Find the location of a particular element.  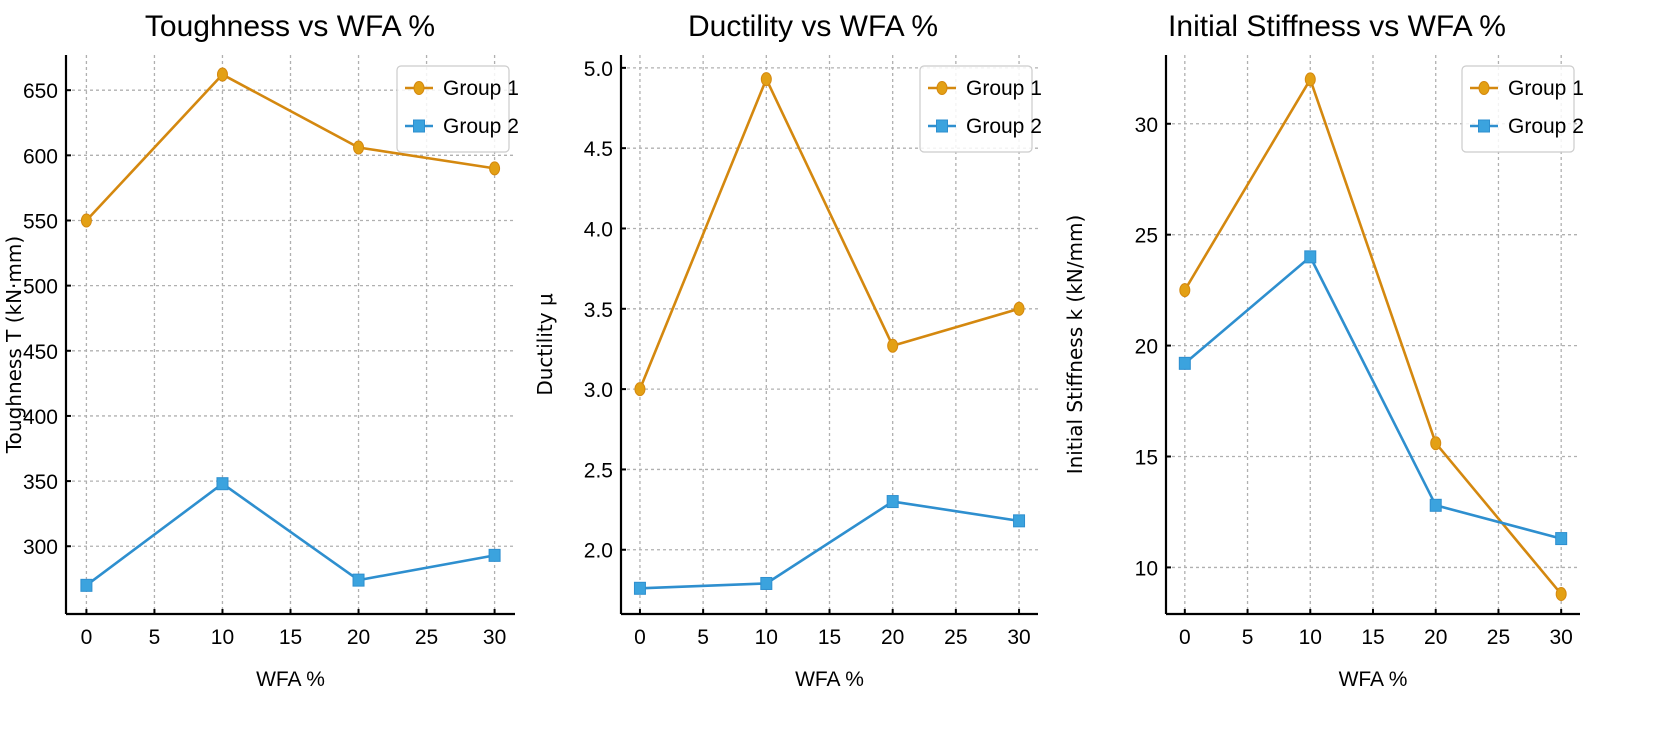

y-axis-label: Toughness T (kN·mm) is located at coordinates (14, 345).